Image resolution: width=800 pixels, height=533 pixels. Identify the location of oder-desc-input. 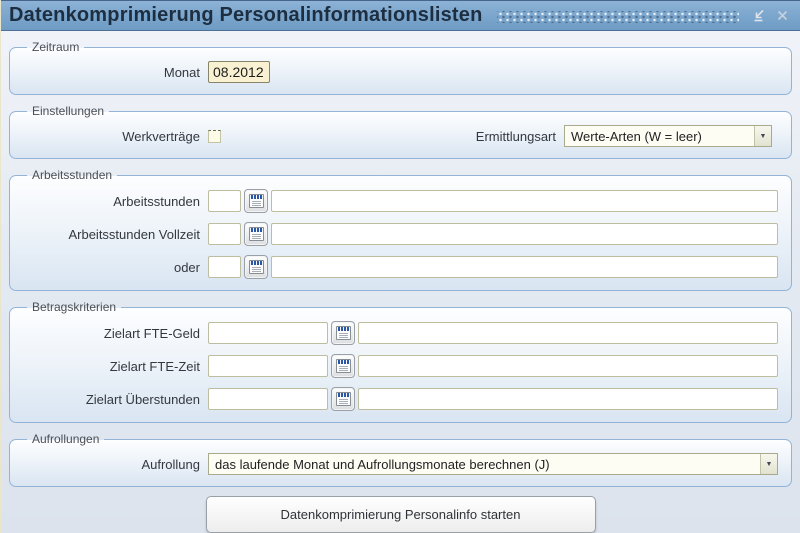
(524, 267).